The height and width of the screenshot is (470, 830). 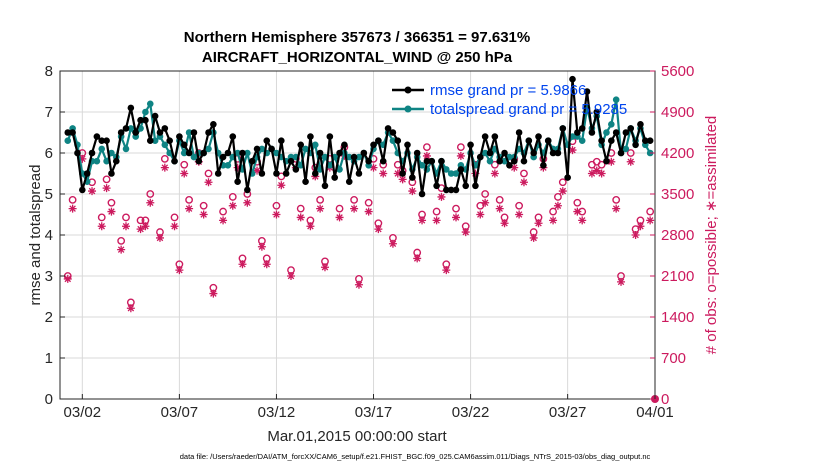 What do you see at coordinates (677, 194) in the screenshot?
I see `y2-tick-label: 3500` at bounding box center [677, 194].